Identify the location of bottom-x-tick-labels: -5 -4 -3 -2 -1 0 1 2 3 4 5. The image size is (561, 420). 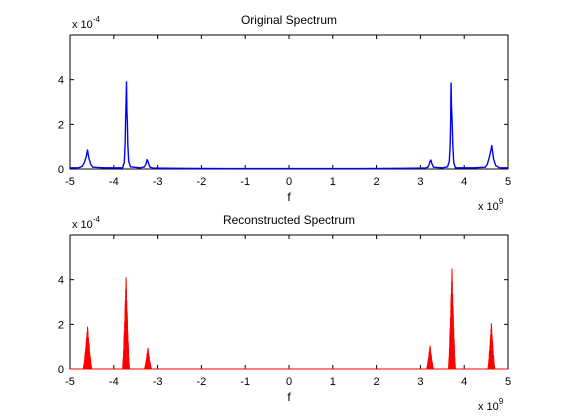
(288, 382).